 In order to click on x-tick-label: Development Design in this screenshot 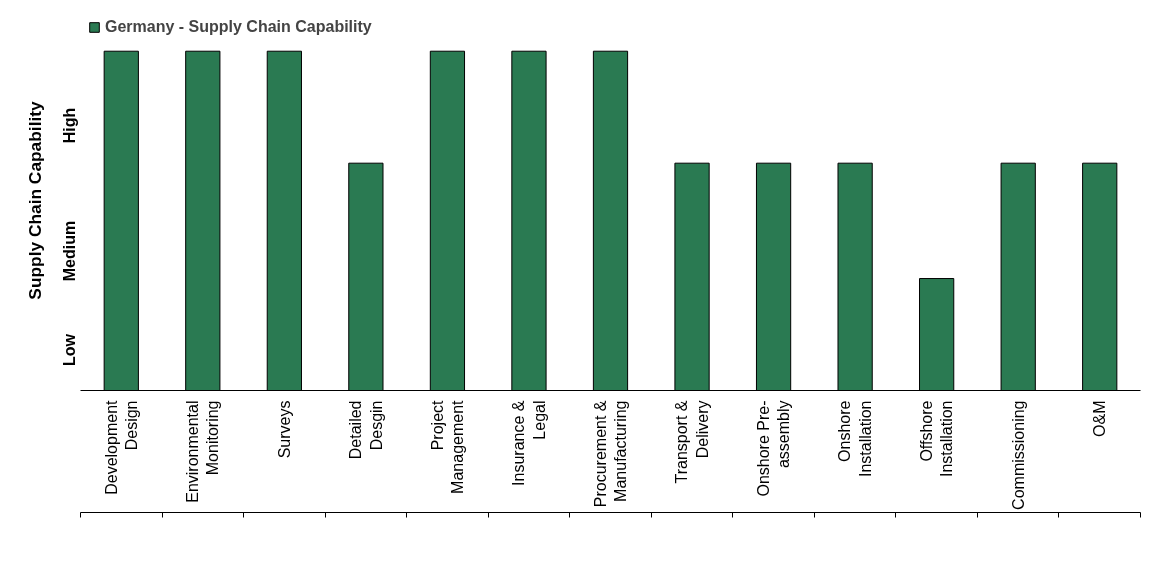, I will do `click(121, 447)`.